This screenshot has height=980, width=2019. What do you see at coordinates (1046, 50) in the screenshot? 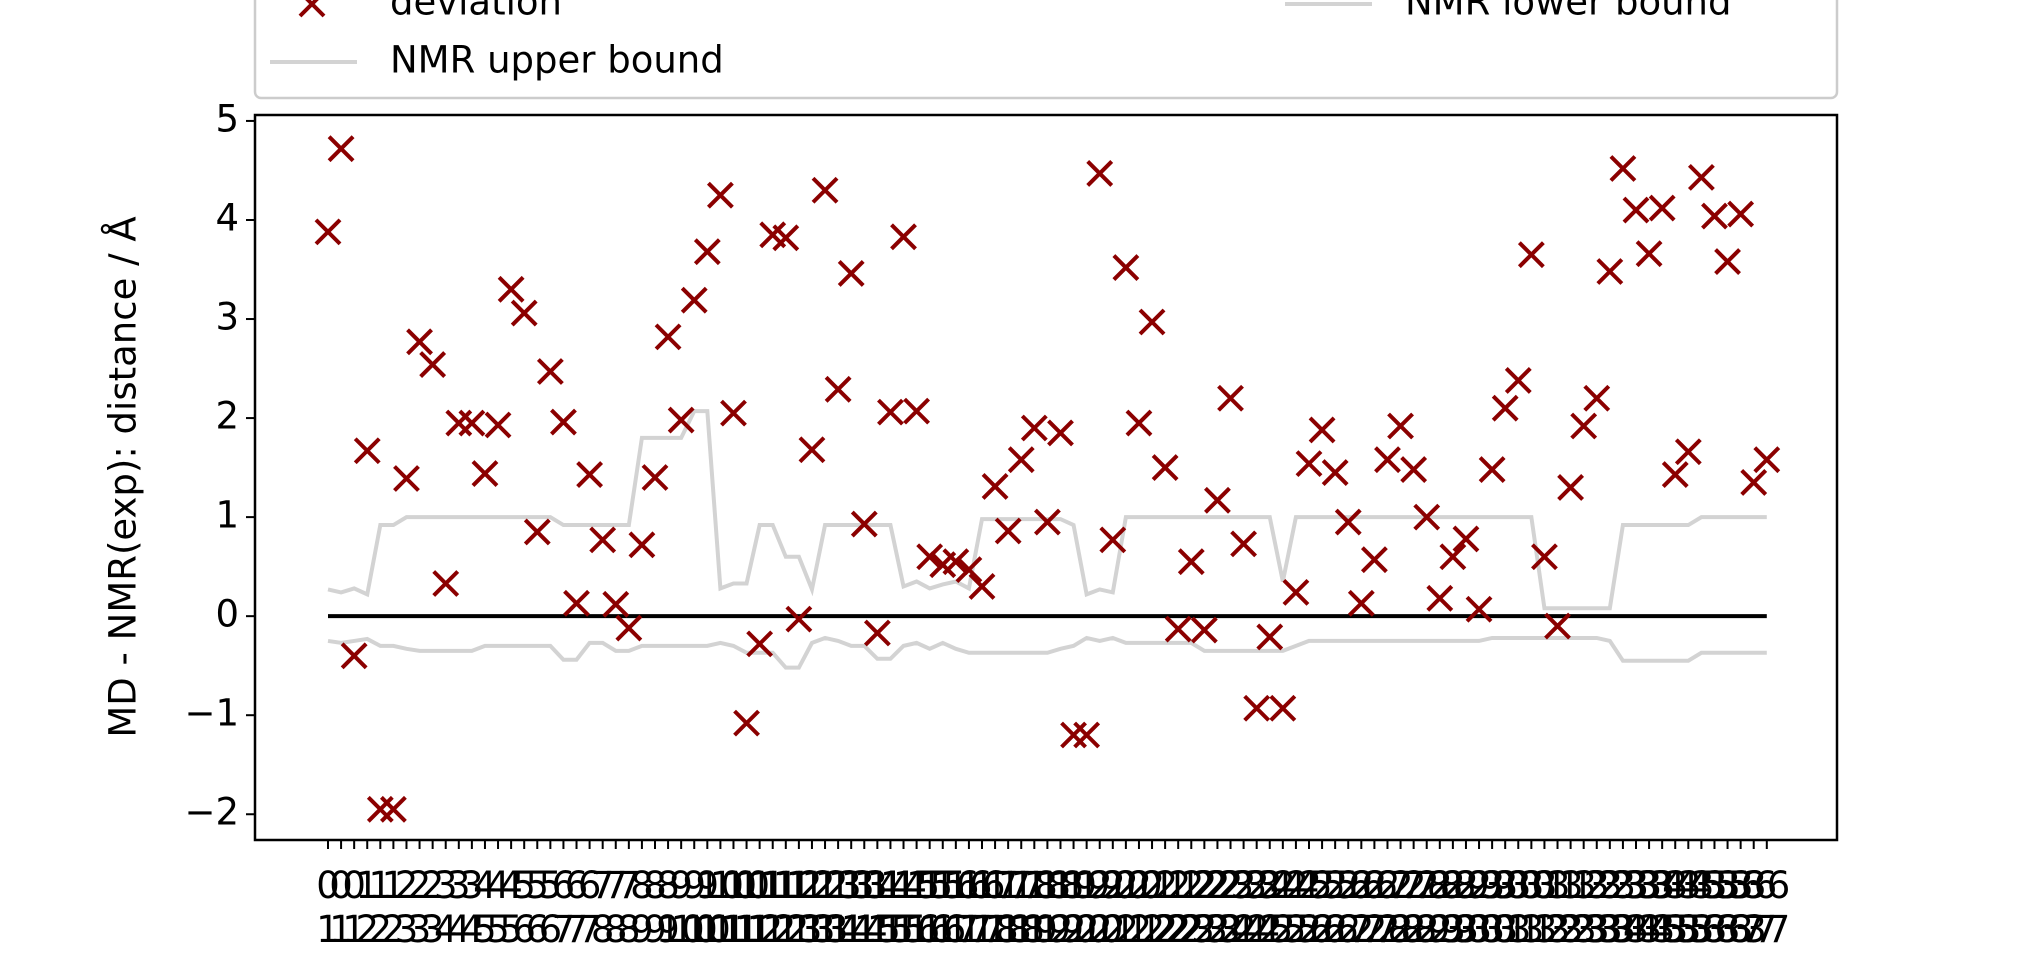
I see `legend-box` at bounding box center [1046, 50].